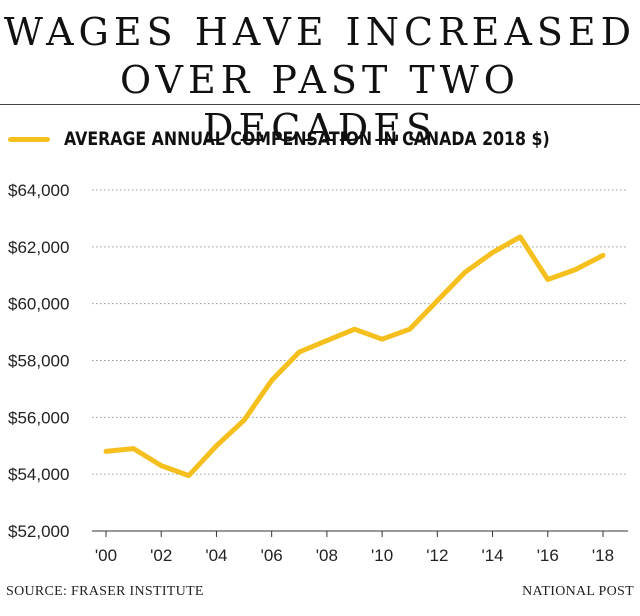 This screenshot has width=640, height=616. I want to click on y-tick-label: $64,000, so click(38, 190).